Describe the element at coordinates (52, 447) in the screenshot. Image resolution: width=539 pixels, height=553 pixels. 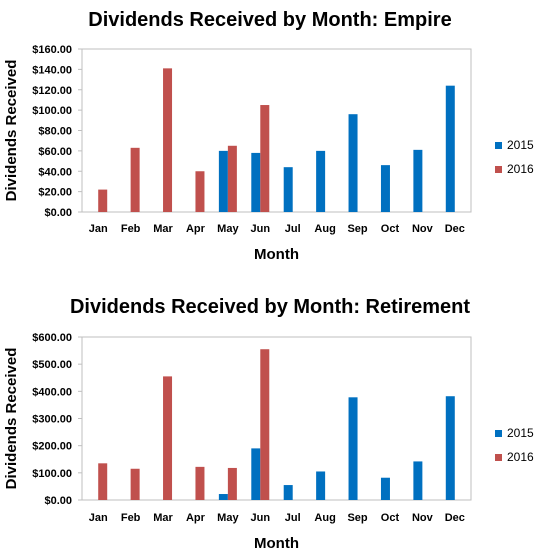
I see `y-tick-label: $200.00` at that location.